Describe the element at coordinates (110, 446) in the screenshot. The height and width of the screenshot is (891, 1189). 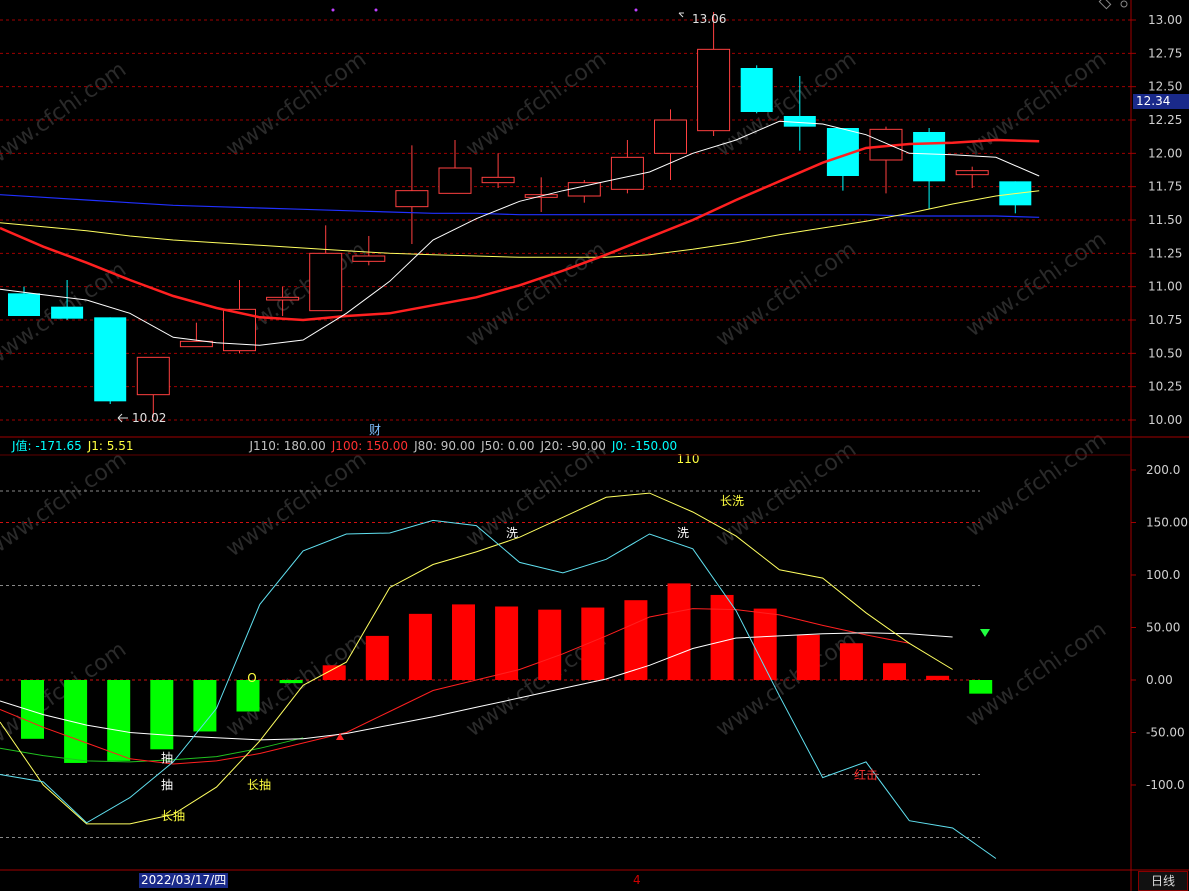
I see `indicator-header-item: J1: 5.51` at that location.